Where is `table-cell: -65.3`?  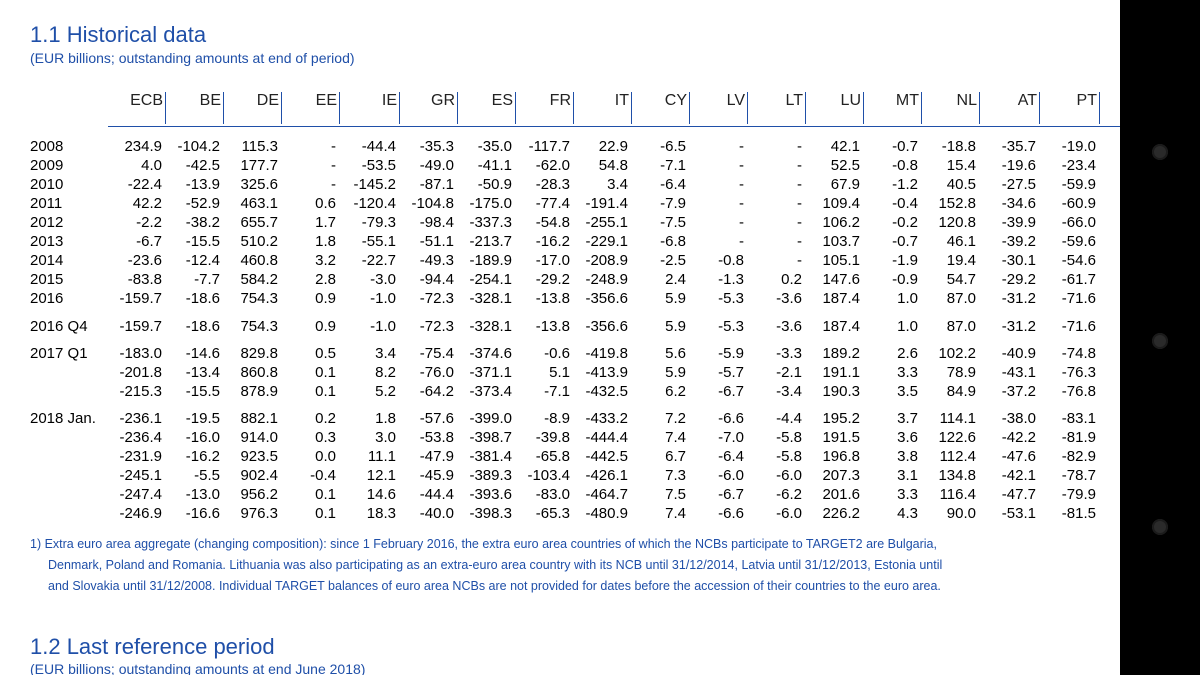
table-cell: -65.3 is located at coordinates (552, 513).